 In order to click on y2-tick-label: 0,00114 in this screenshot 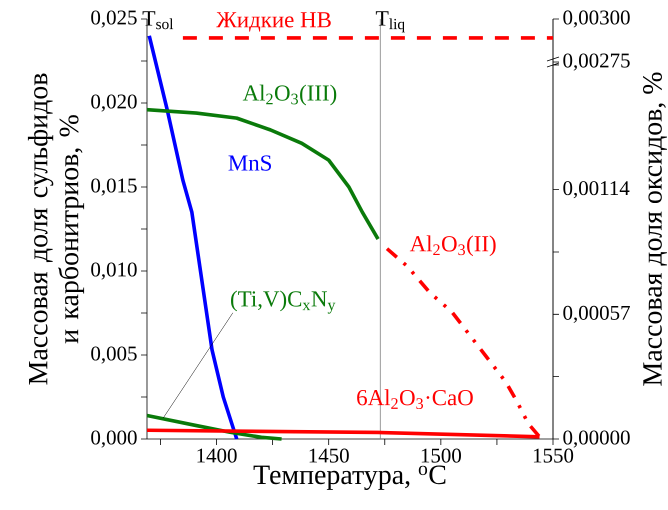, I will do `click(596, 189)`.